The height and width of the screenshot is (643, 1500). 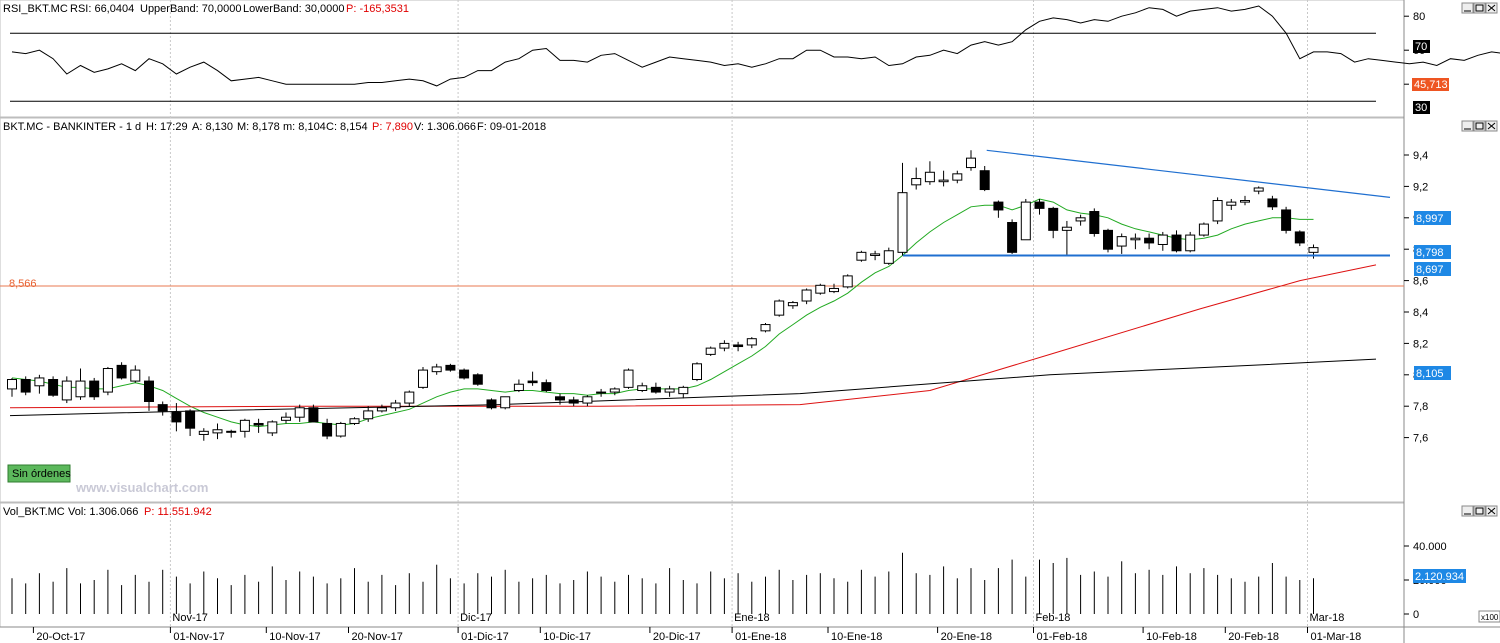 I want to click on price-panel-controls, so click(x=1479, y=126).